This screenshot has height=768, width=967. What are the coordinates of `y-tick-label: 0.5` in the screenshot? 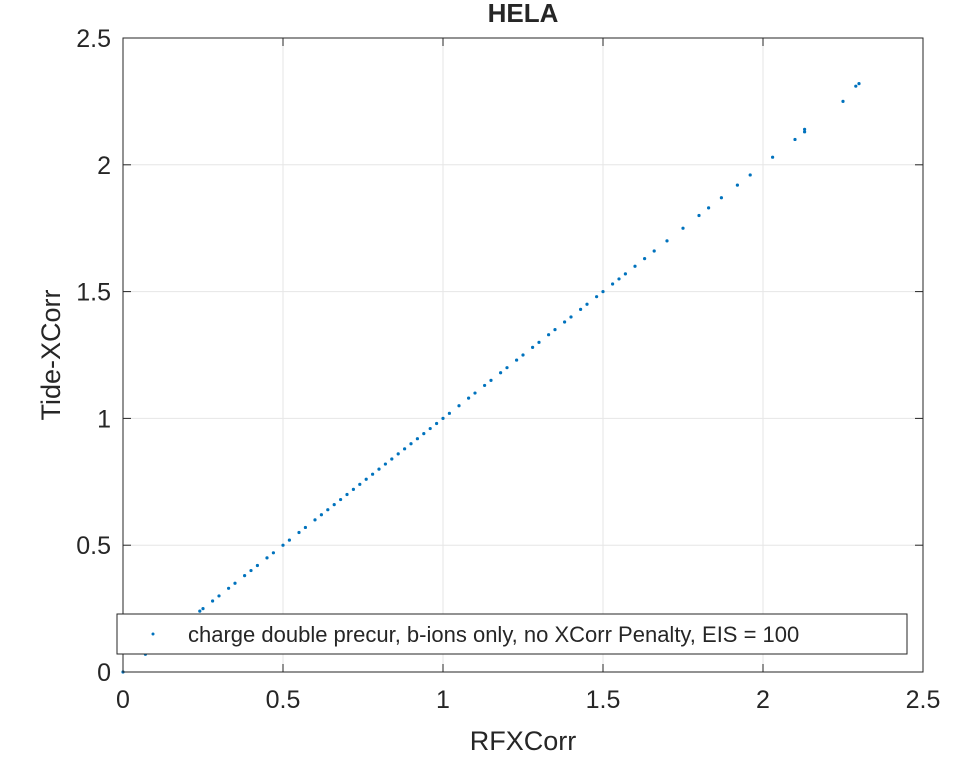 It's located at (93, 546).